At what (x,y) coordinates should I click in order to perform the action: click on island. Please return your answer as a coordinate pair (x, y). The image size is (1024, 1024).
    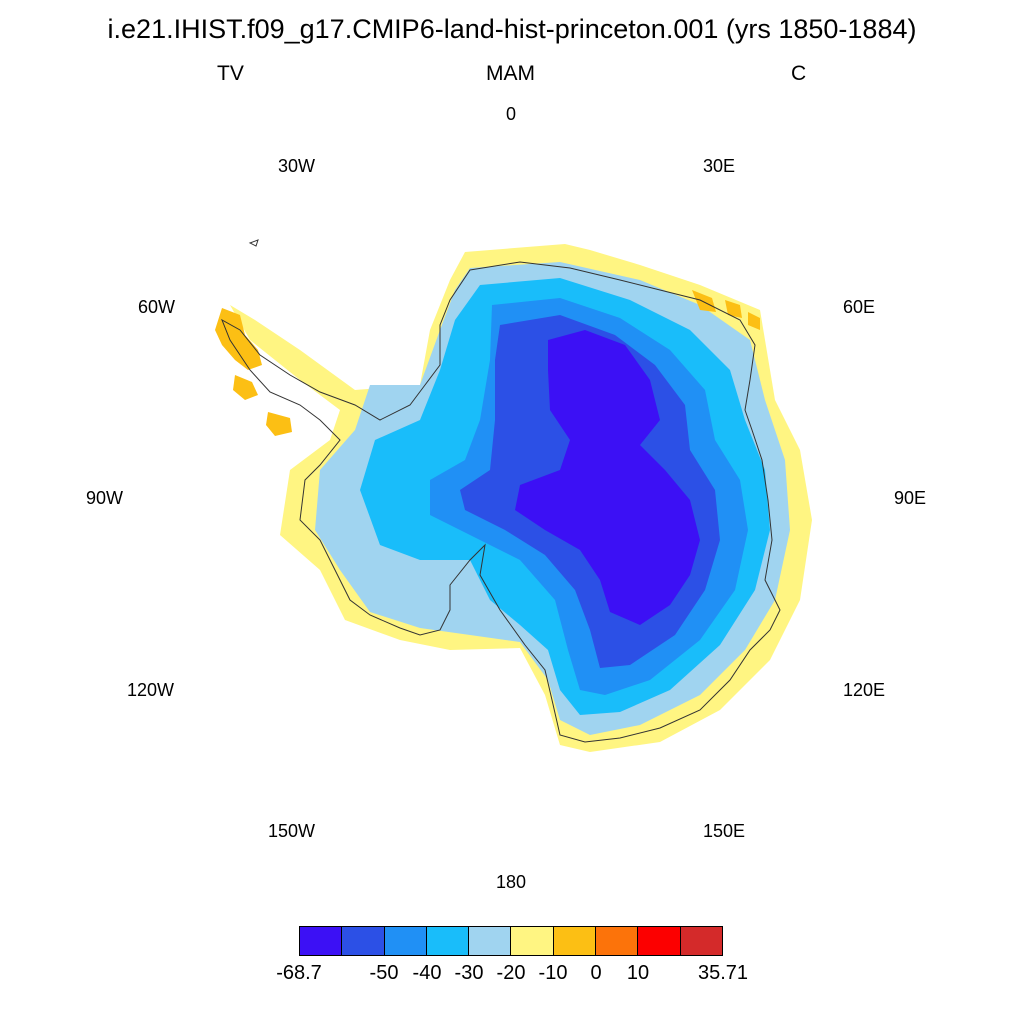
    Looking at the image, I should click on (253, 243).